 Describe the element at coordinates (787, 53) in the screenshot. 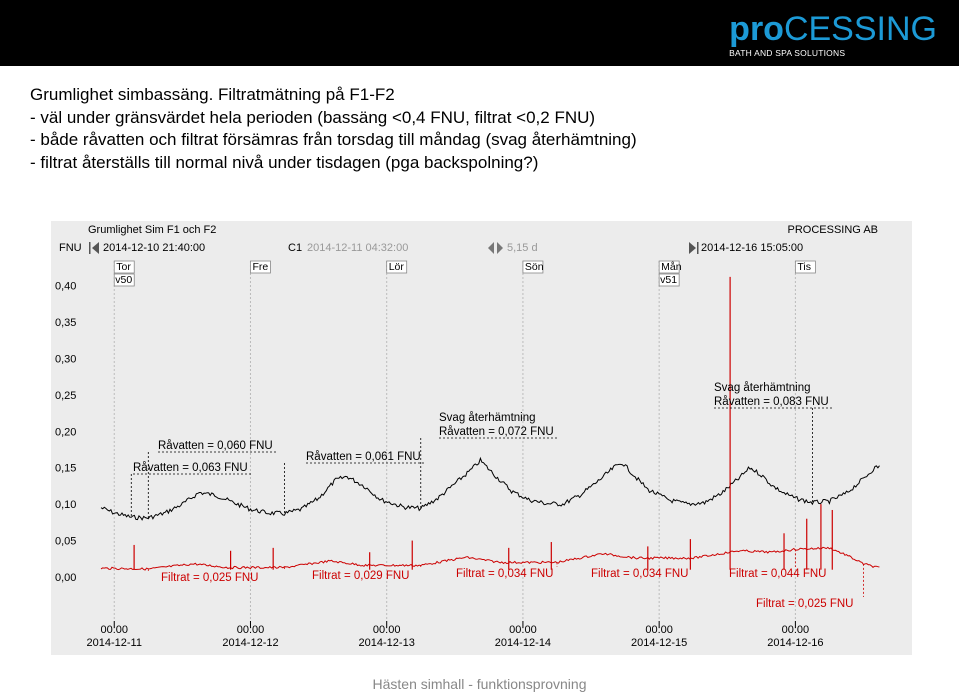

I see `logo-tagline: BATH AND SPA SOLUTIONS` at that location.